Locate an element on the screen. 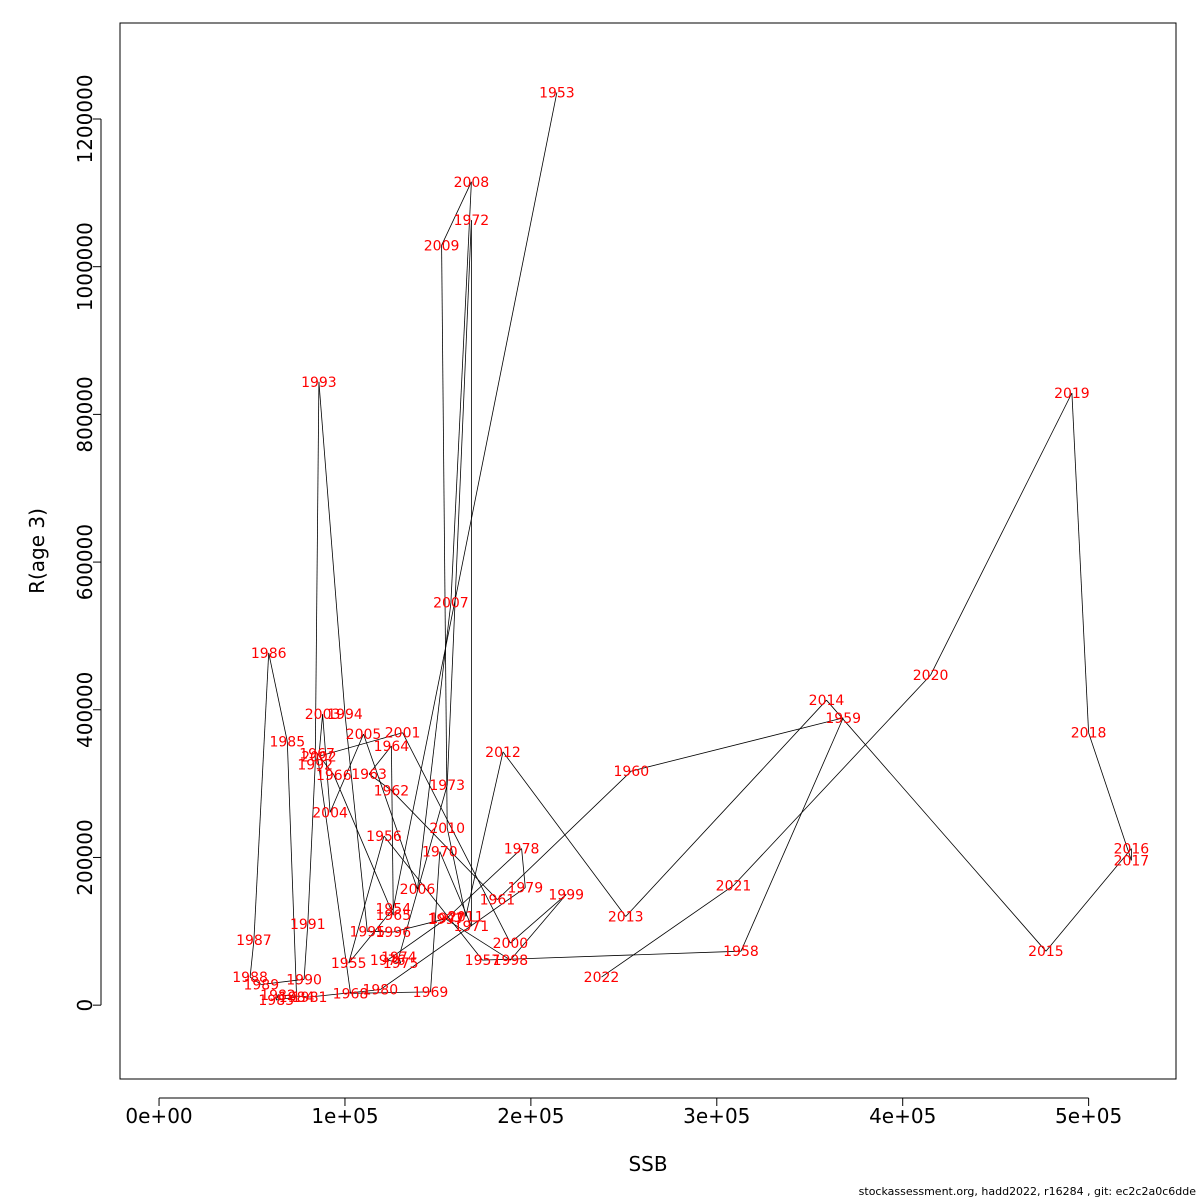 The height and width of the screenshot is (1200, 1200). x-tick-label: 2e+05 is located at coordinates (530, 1116).